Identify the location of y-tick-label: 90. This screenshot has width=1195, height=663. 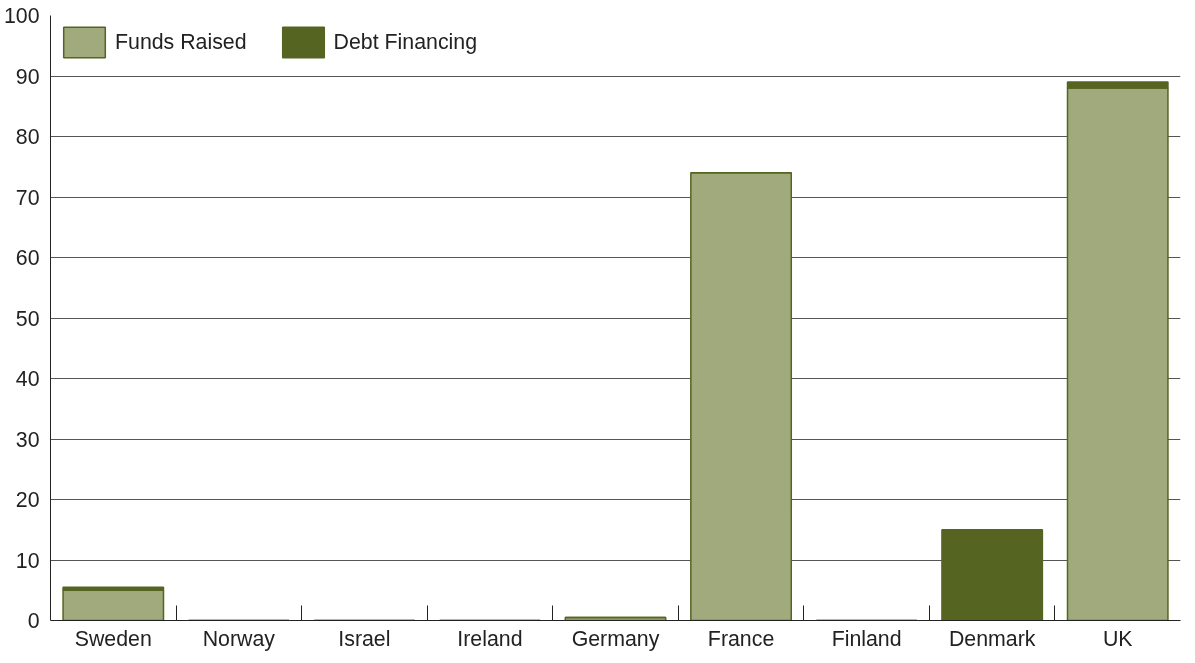
(27, 76).